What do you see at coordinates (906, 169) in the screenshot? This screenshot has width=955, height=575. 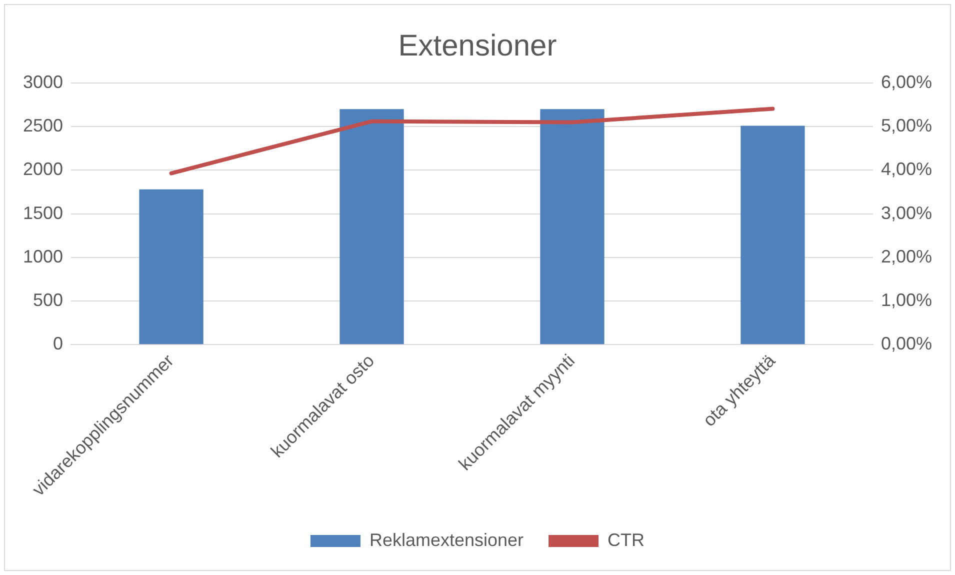 I see `y2-tick-label: 4,00%` at bounding box center [906, 169].